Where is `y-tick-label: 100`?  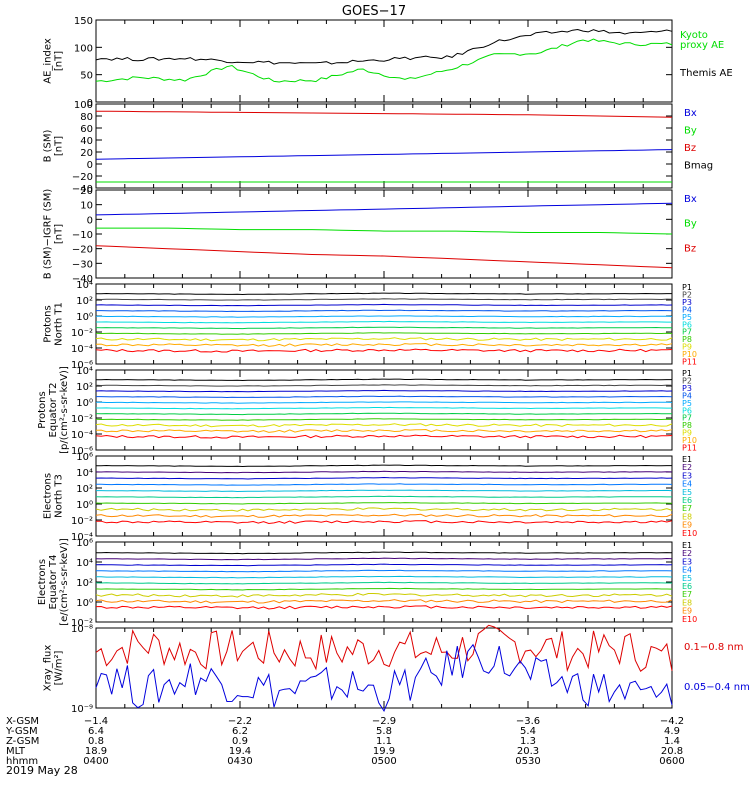
y-tick-label: 100 is located at coordinates (83, 105).